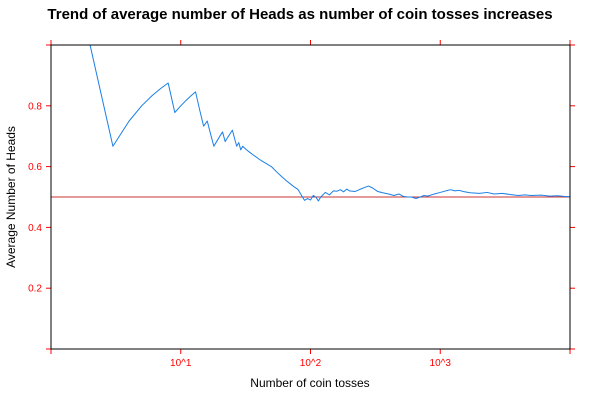 The width and height of the screenshot is (600, 400). I want to click on y-tick-label: 0.4, so click(35, 228).